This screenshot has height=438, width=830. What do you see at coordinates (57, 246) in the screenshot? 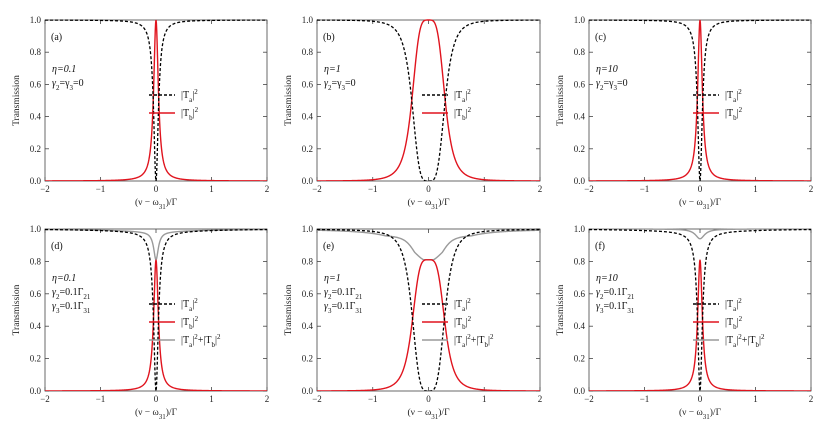
I see `panel-label: (d)` at bounding box center [57, 246].